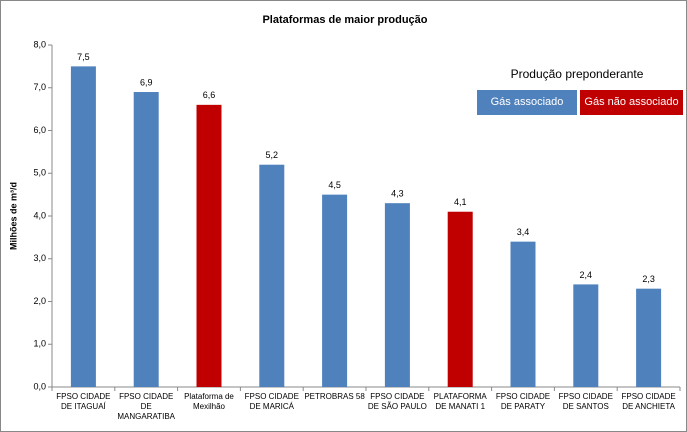 The image size is (687, 432). I want to click on y-tick-label: 8,0, so click(39, 44).